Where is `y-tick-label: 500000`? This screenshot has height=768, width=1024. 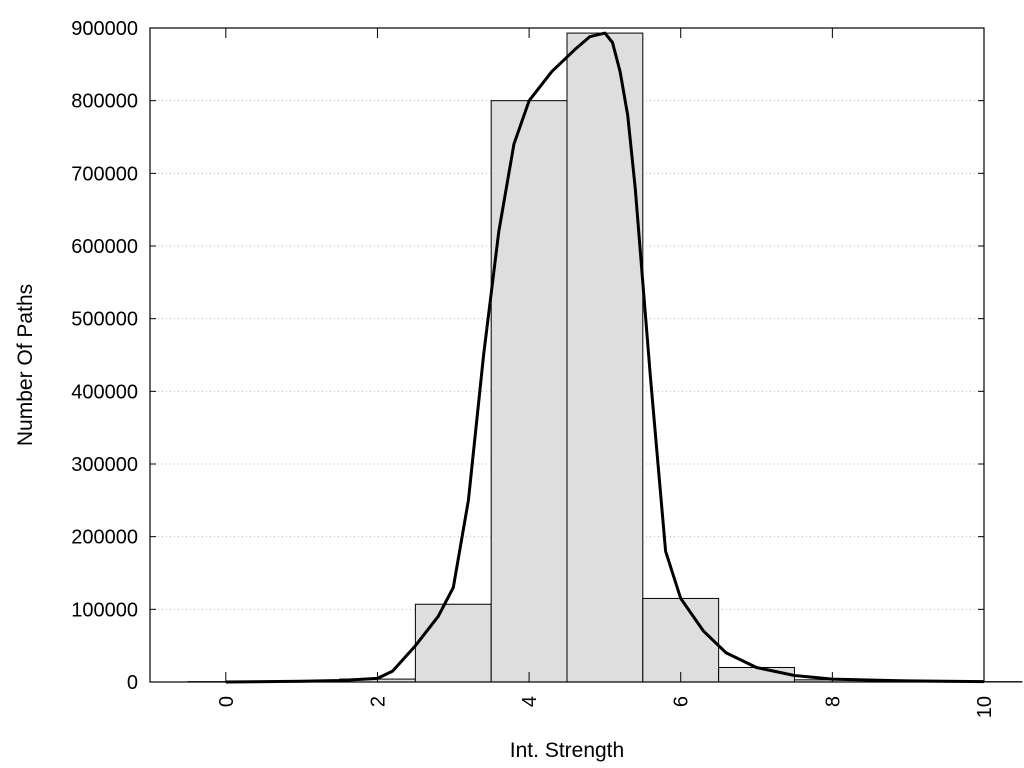
y-tick-label: 500000 is located at coordinates (104, 320).